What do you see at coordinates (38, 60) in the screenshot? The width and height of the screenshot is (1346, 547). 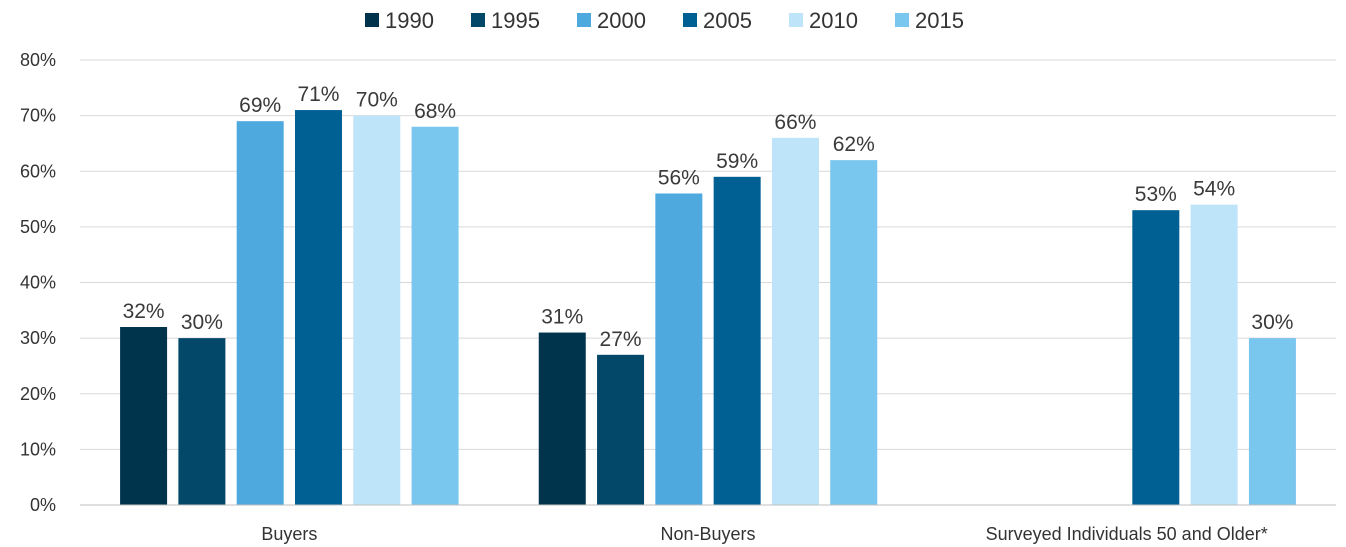 I see `y-tick-label: 80%` at bounding box center [38, 60].